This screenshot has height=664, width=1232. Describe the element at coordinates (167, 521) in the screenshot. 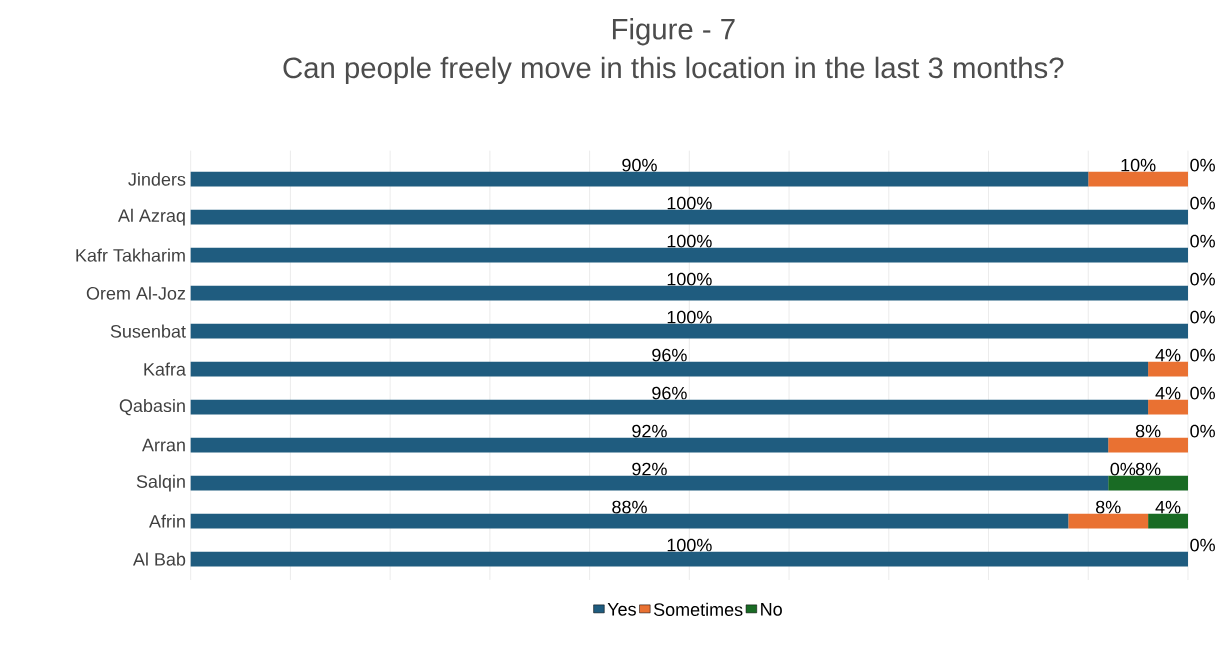

I see `y-tick-label: Afrin` at that location.